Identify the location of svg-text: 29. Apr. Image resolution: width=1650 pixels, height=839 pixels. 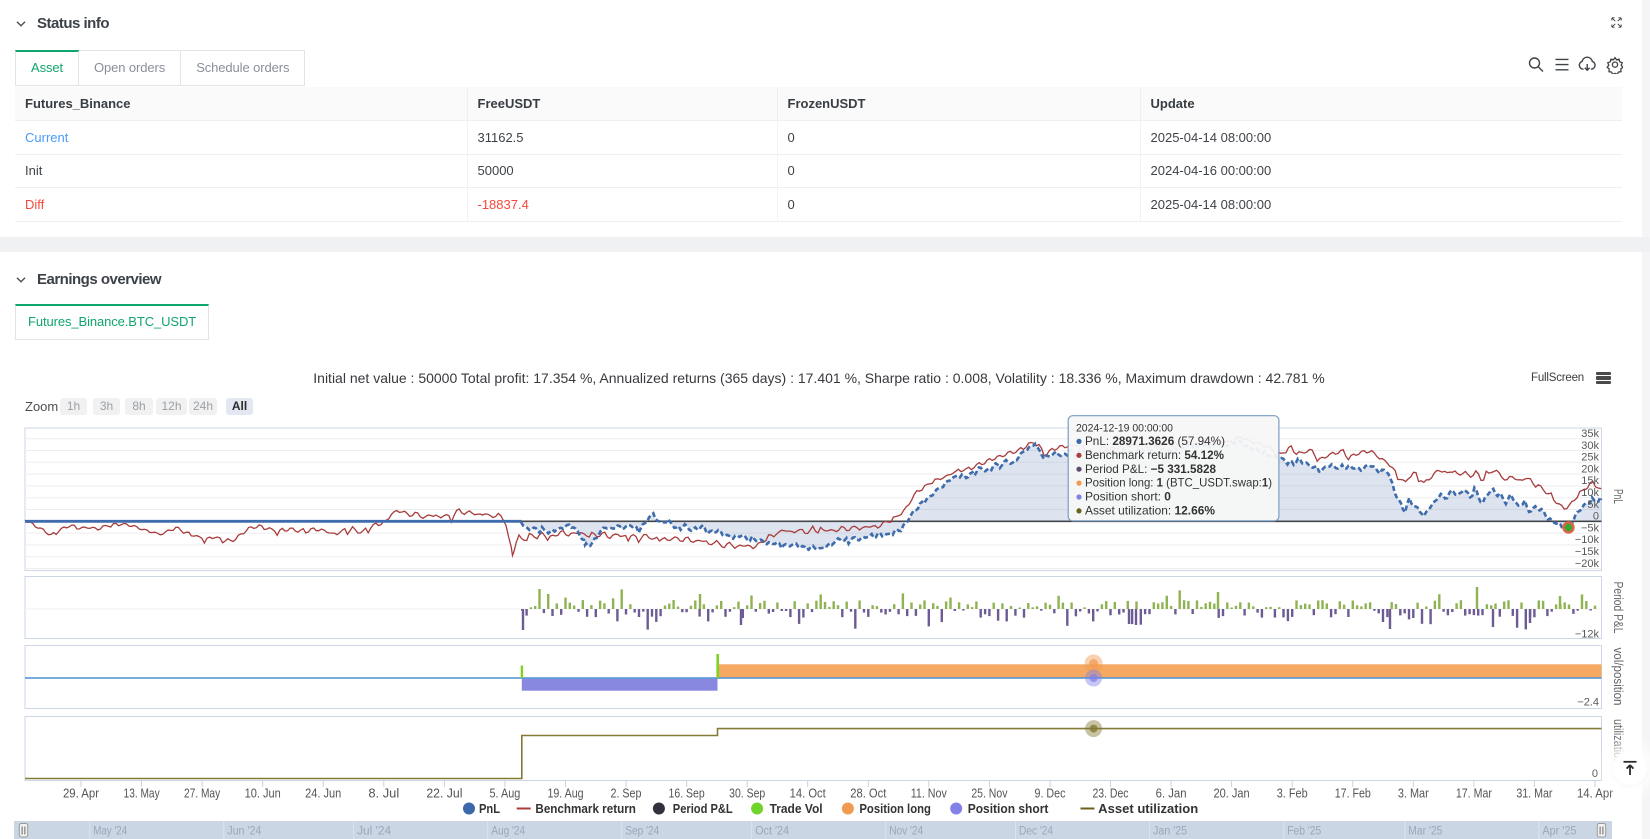
(81, 794).